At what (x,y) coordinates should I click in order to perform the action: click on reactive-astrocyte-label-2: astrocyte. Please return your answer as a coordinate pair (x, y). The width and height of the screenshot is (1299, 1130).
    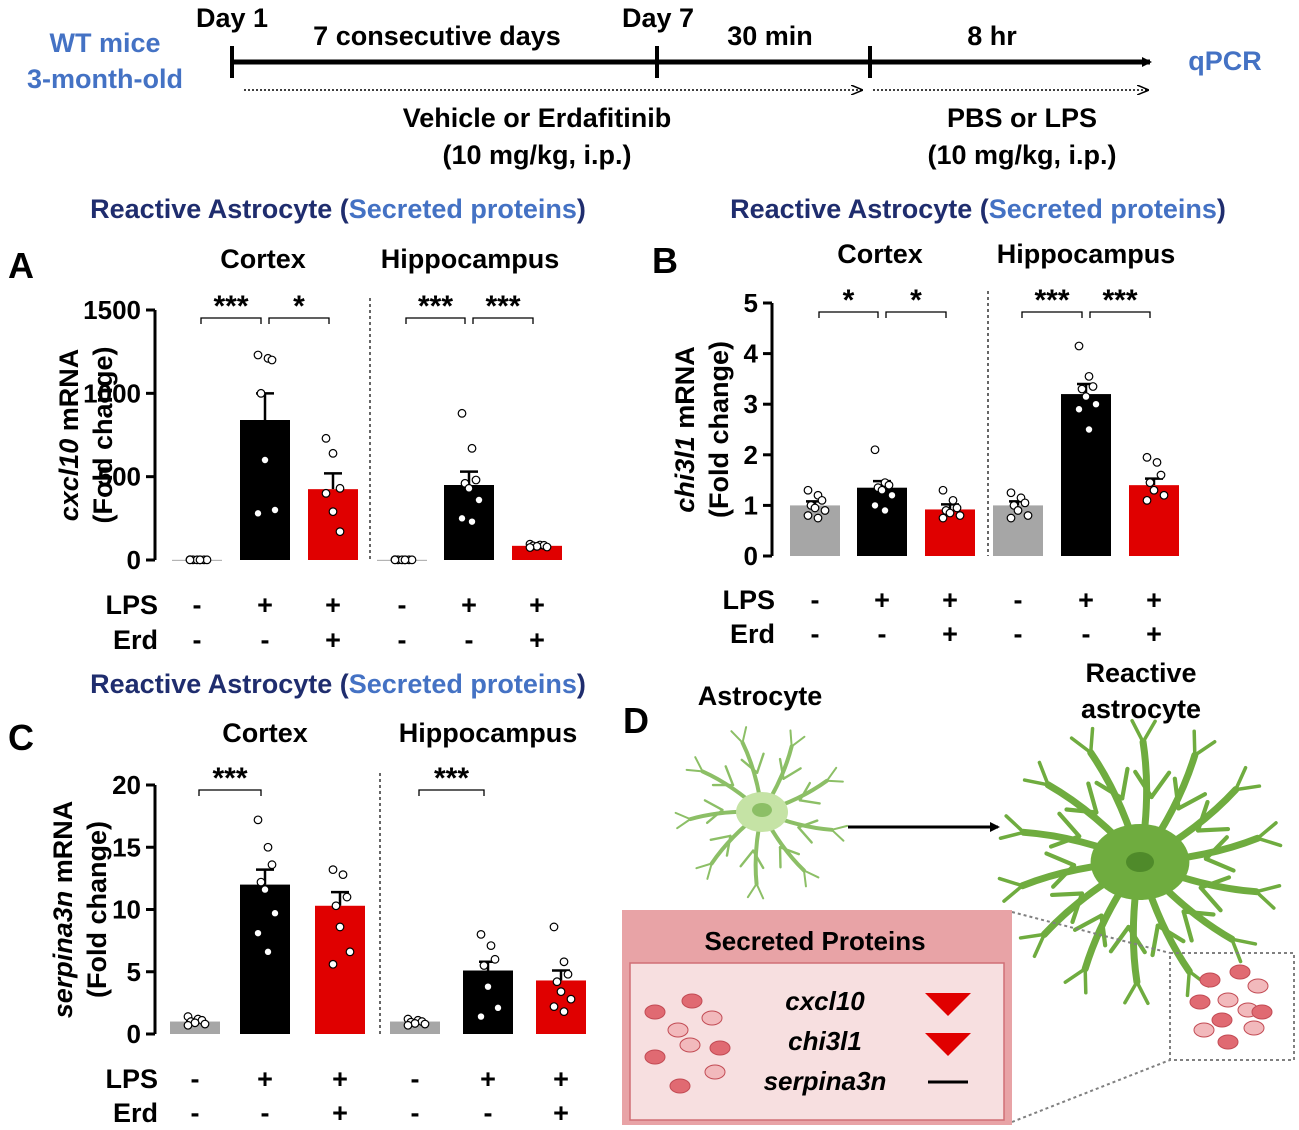
    Looking at the image, I should click on (1141, 709).